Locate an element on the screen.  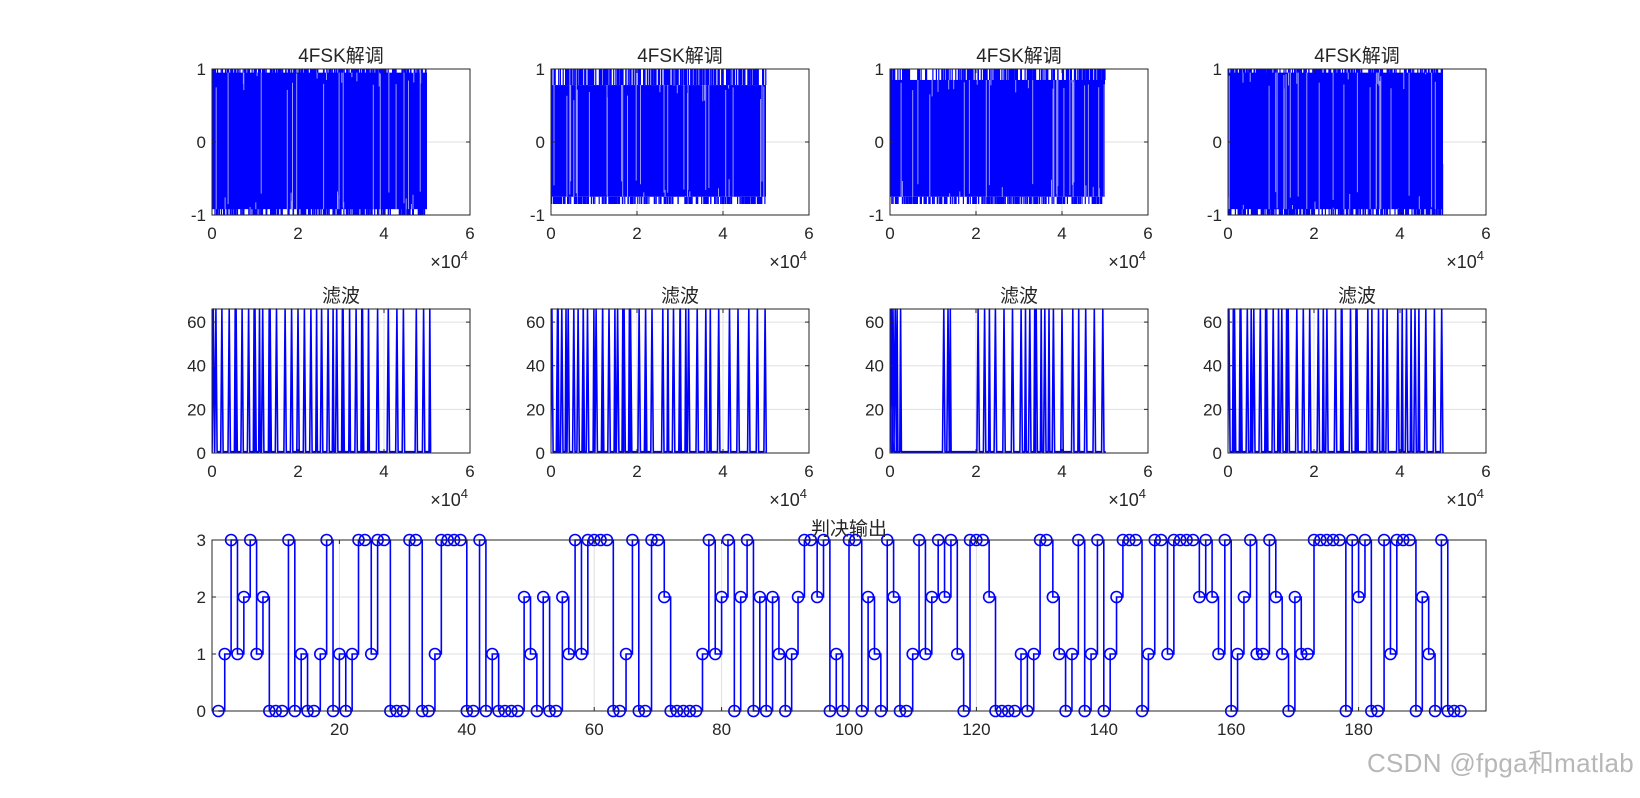
y-tick-label: 60 is located at coordinates (535, 322).